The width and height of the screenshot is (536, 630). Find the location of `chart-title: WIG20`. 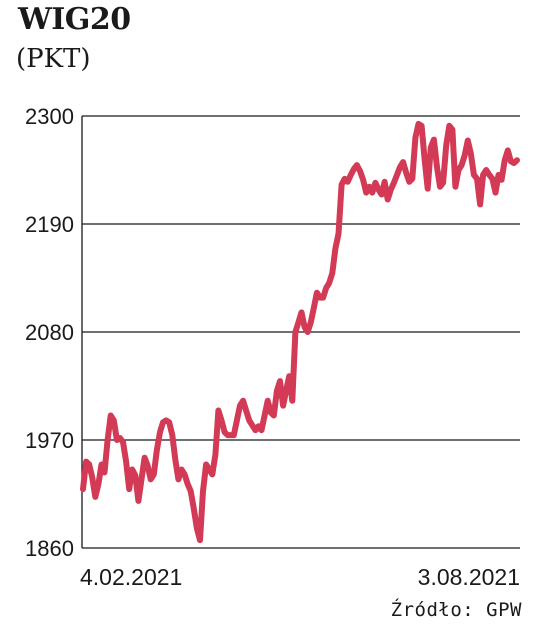

chart-title: WIG20 is located at coordinates (74, 19).